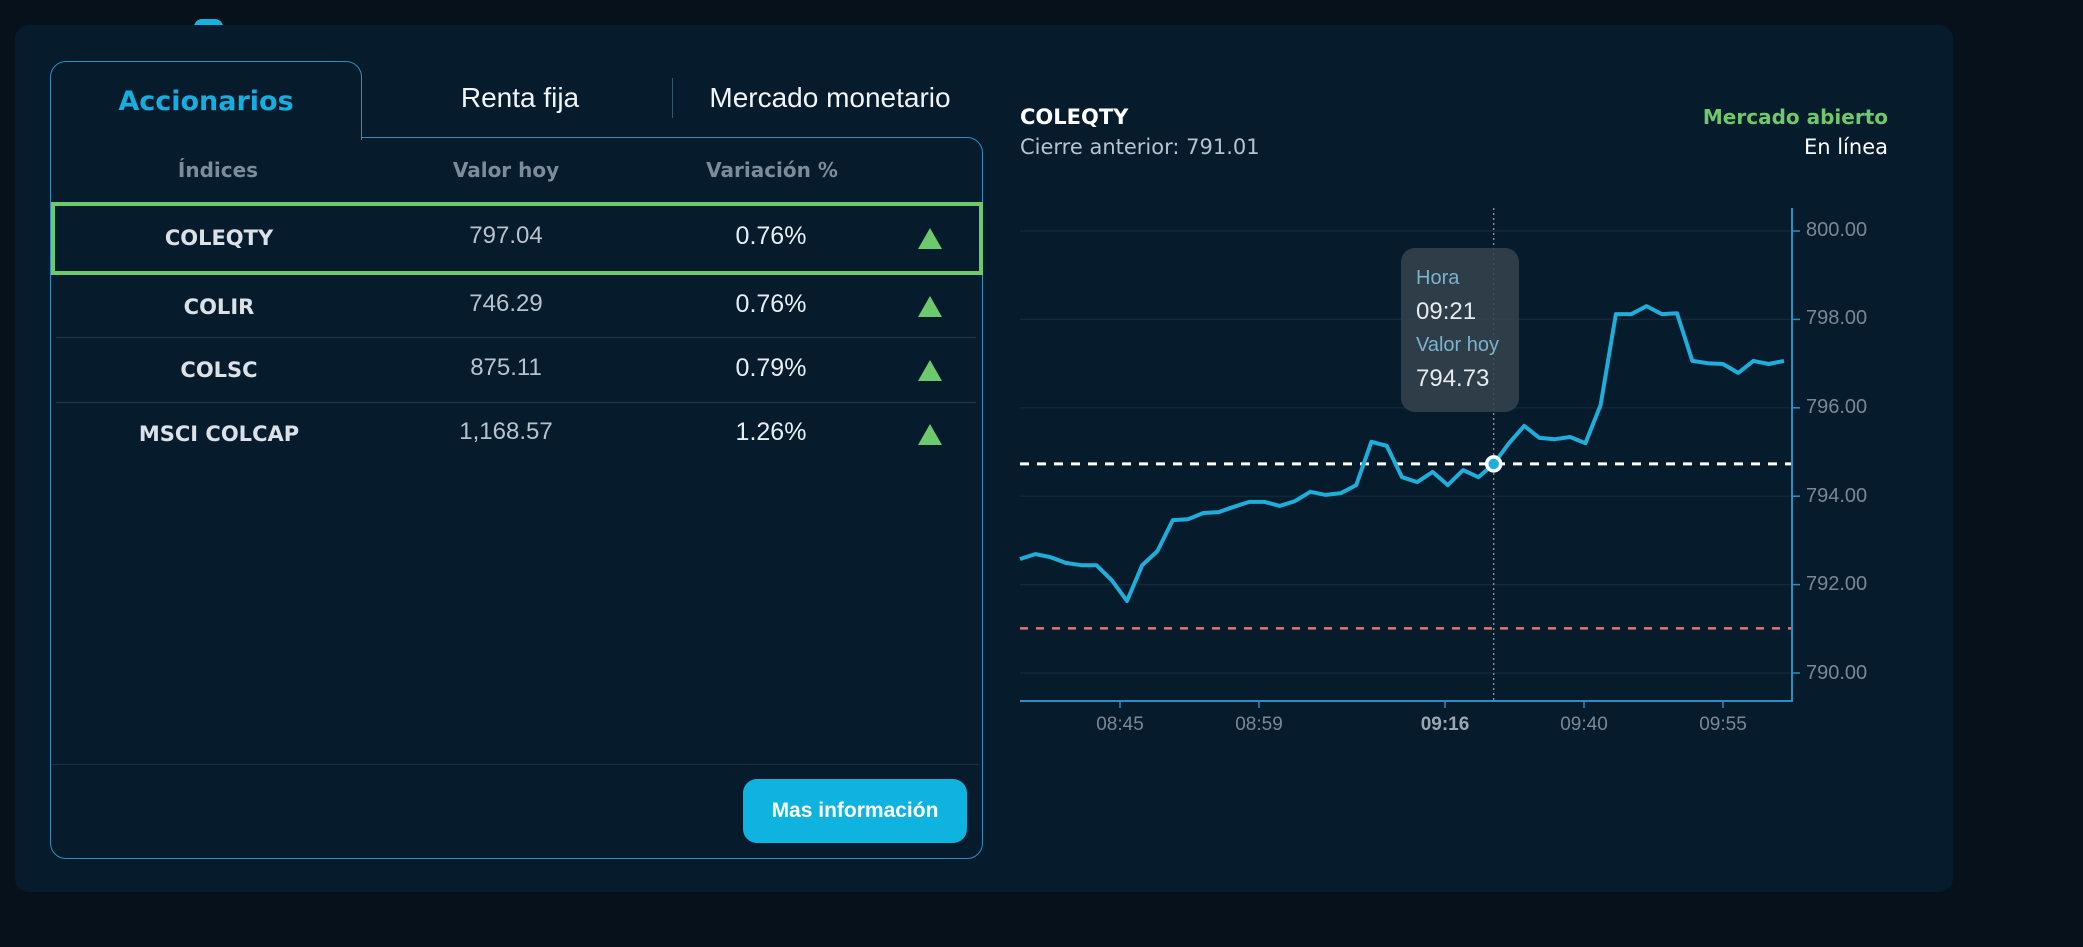 The image size is (2083, 947). Describe the element at coordinates (219, 434) in the screenshot. I see `index-name: MSCI COLCAP` at that location.